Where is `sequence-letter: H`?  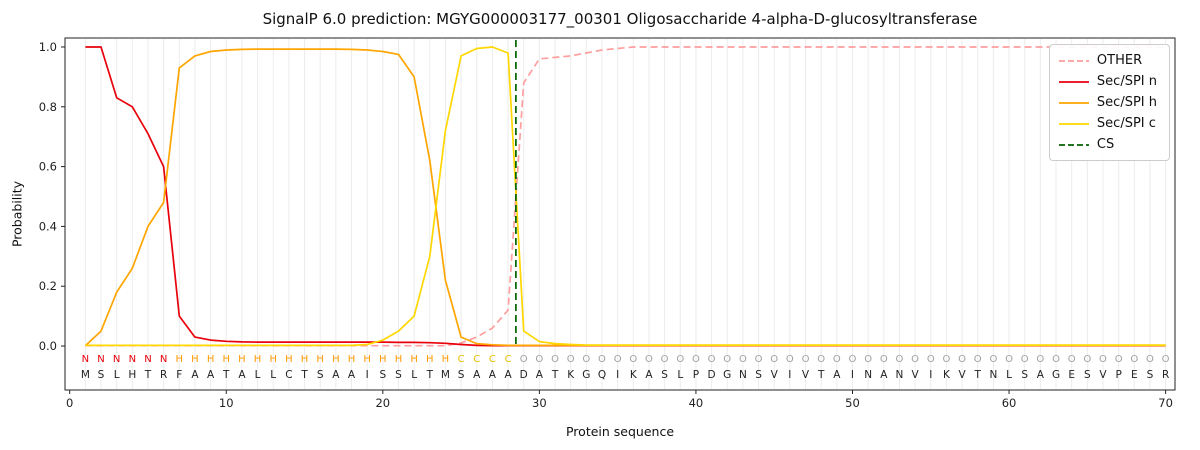
sequence-letter: H is located at coordinates (132, 375).